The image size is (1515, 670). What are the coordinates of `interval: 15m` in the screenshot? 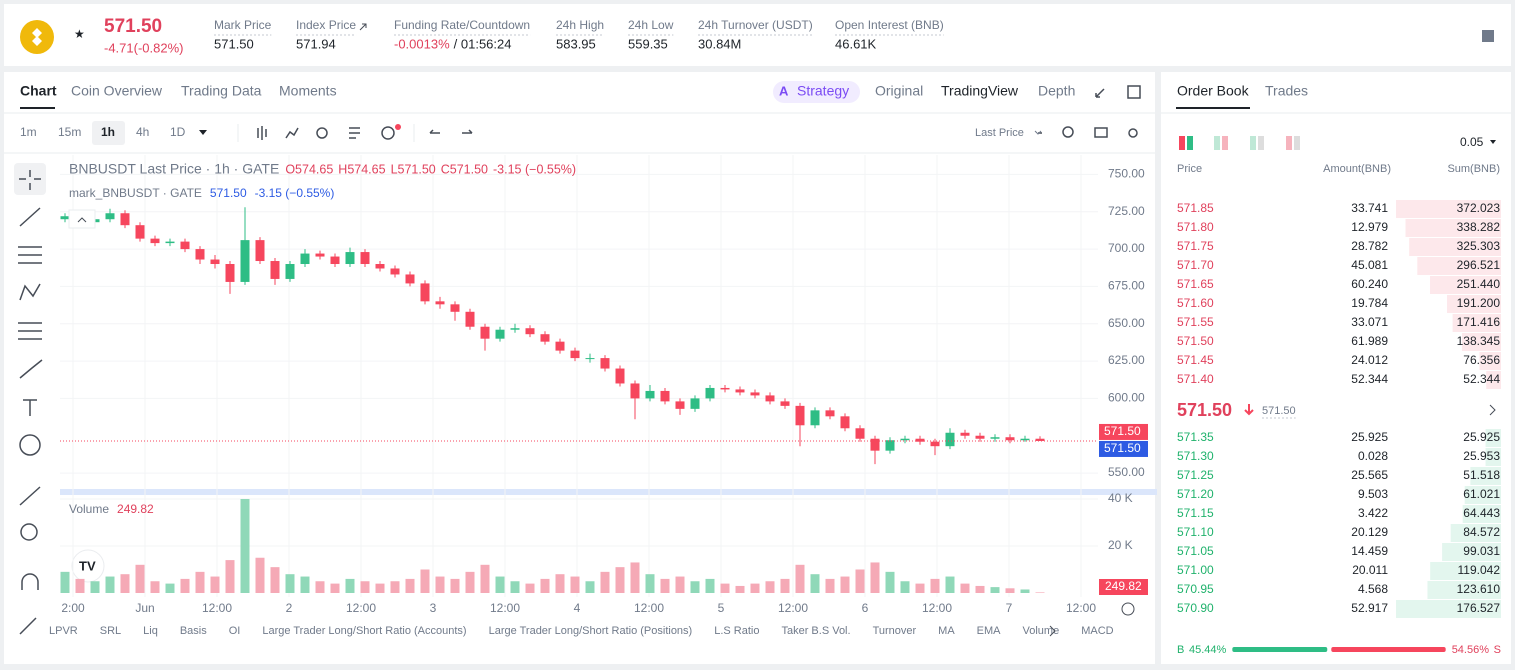 It's located at (69, 132).